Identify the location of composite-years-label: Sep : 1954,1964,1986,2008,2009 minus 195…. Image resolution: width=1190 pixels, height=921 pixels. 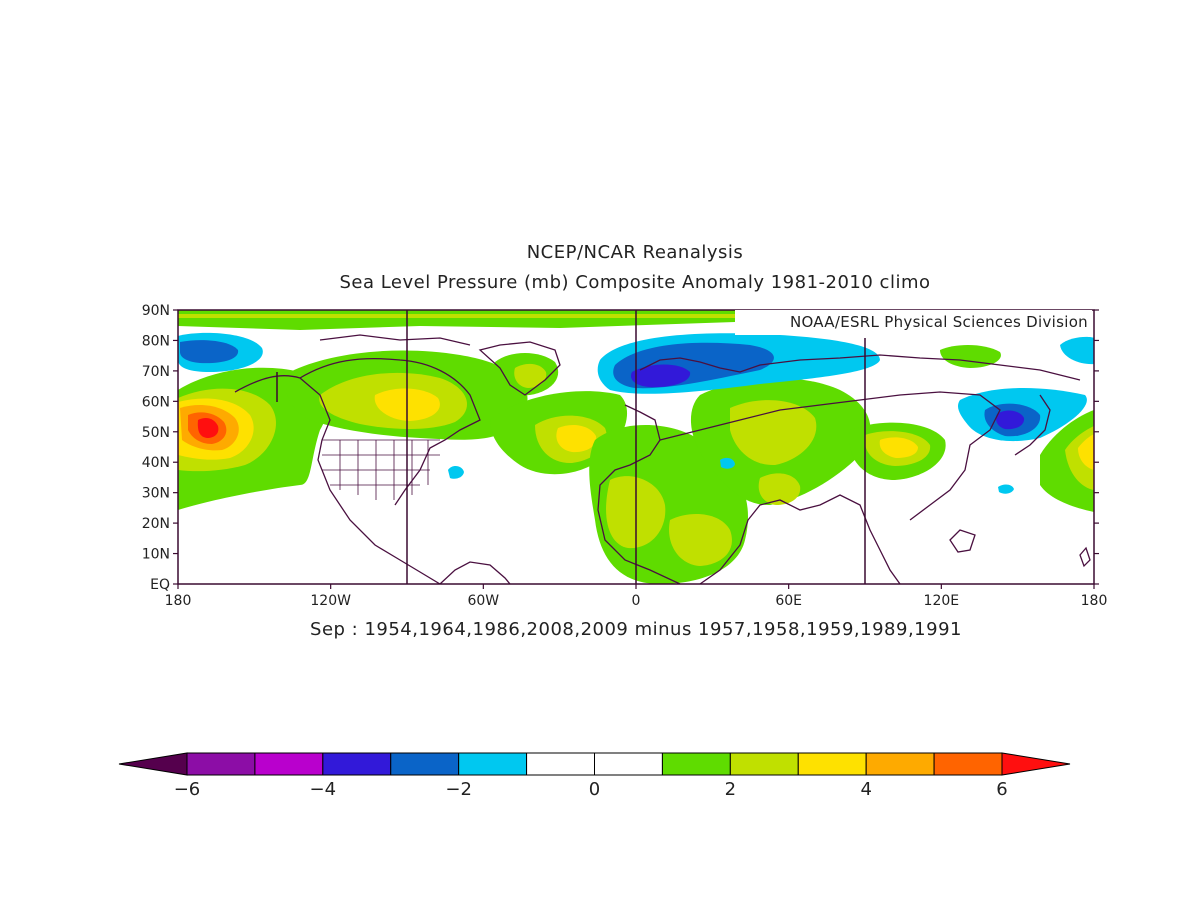
(636, 629).